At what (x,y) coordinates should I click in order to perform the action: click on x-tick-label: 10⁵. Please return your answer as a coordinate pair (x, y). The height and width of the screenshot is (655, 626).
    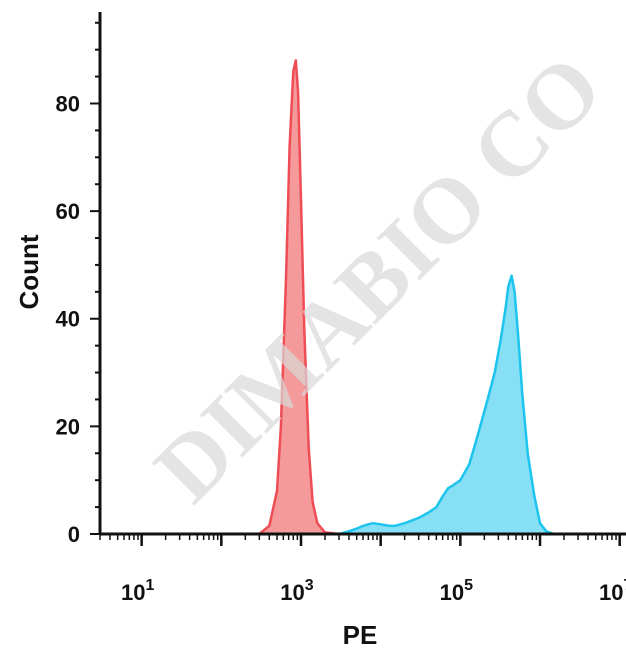
    Looking at the image, I should click on (456, 591).